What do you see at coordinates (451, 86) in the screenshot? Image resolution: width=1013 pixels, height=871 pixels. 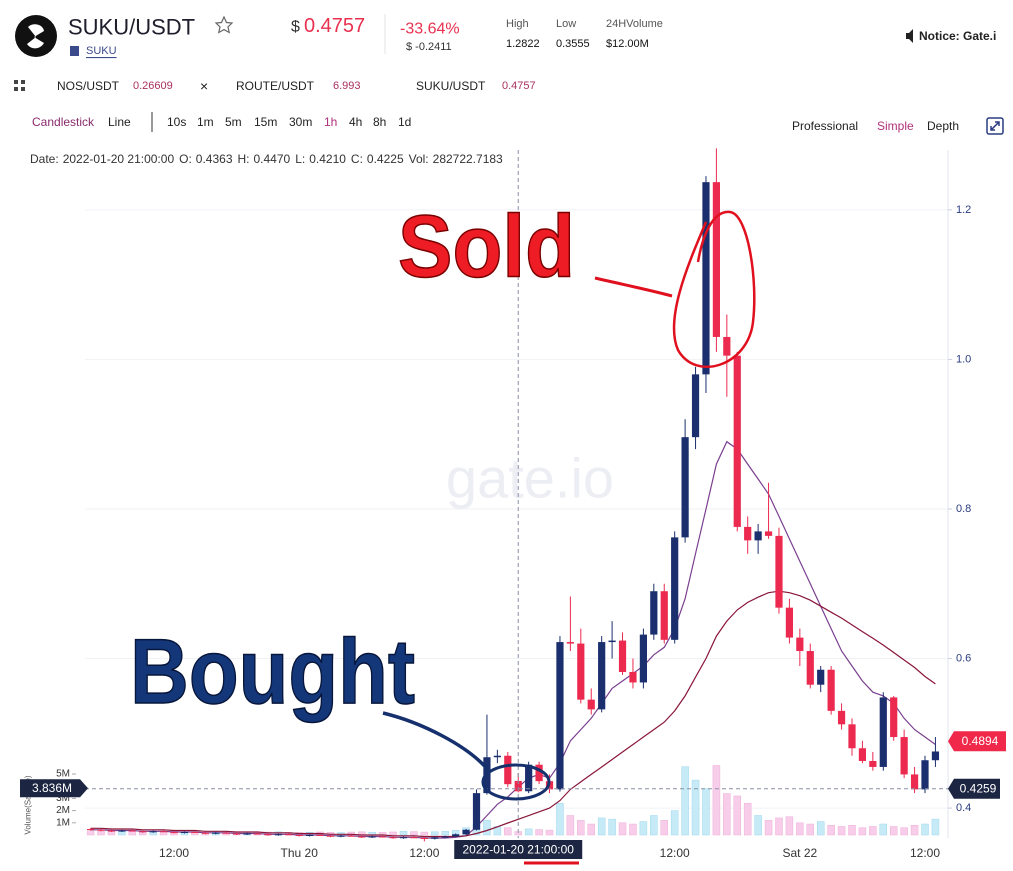 I see `tab-pair: SUKU/USDT` at bounding box center [451, 86].